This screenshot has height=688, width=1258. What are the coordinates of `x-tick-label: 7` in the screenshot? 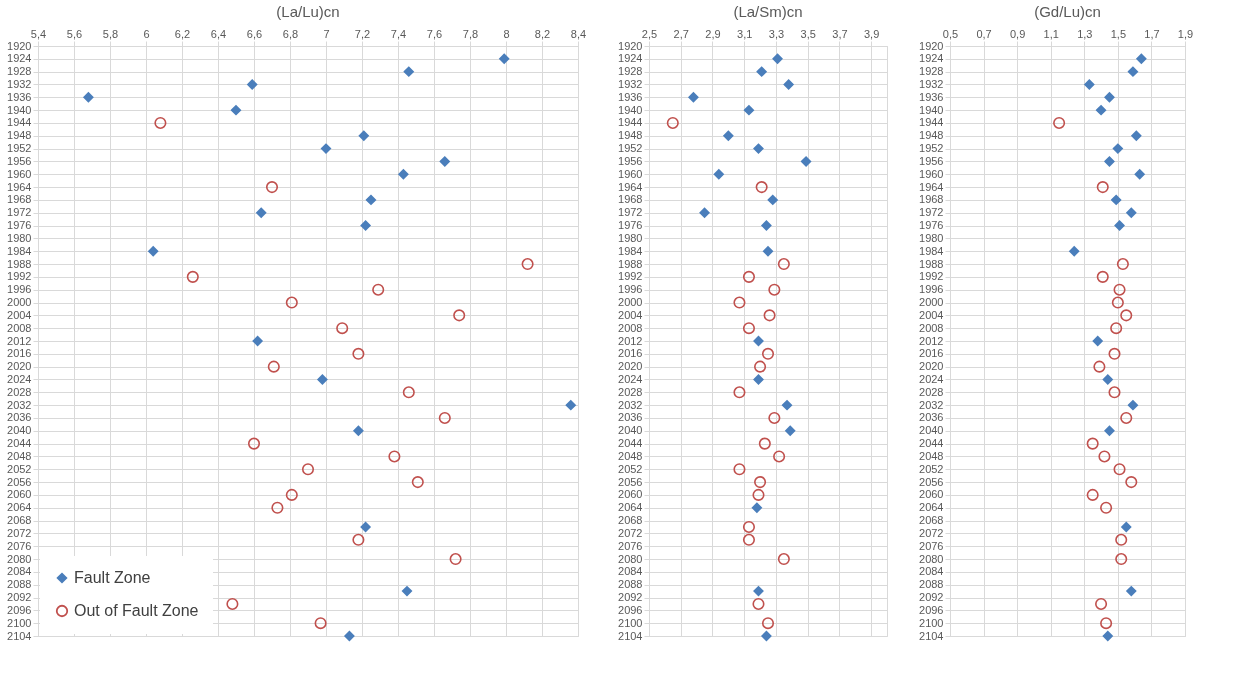 It's located at (326, 33).